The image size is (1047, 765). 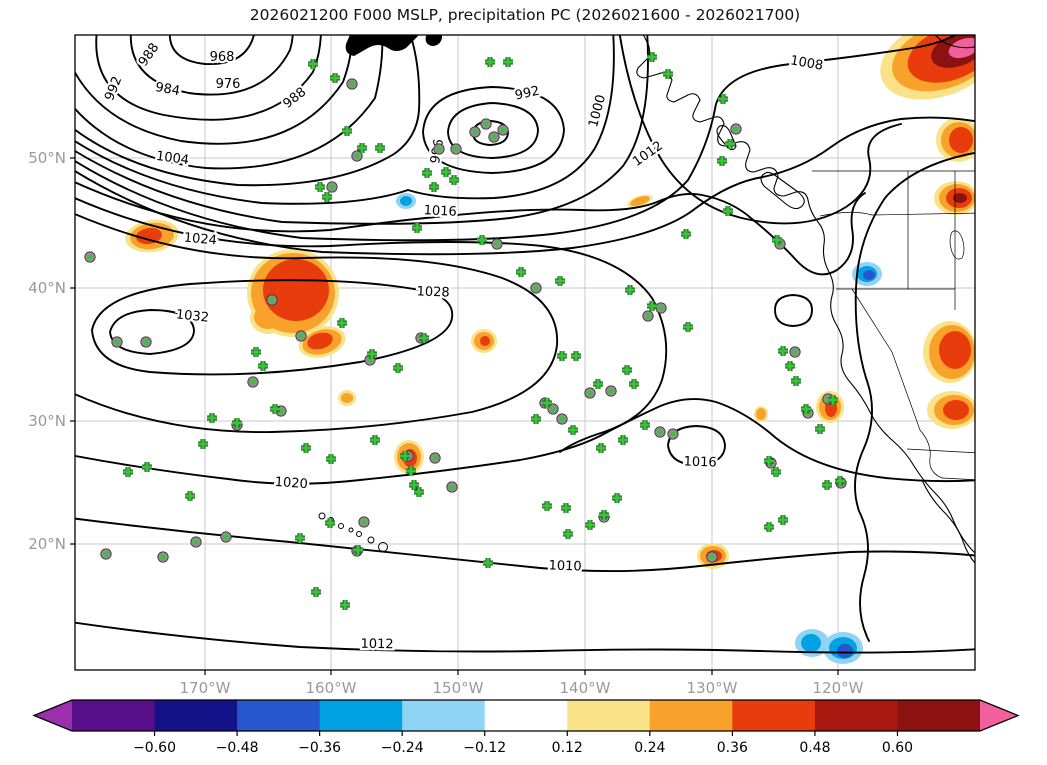 I want to click on colorbar-under-arrow, so click(x=53, y=715).